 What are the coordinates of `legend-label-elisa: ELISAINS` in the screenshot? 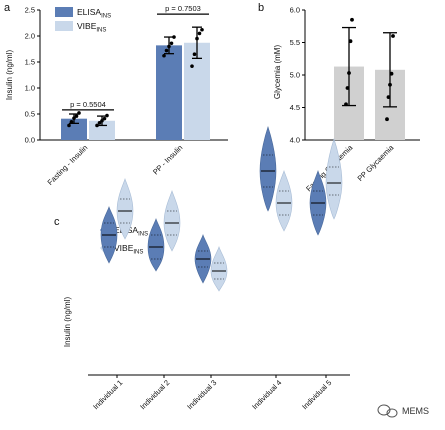 It's located at (94, 13).